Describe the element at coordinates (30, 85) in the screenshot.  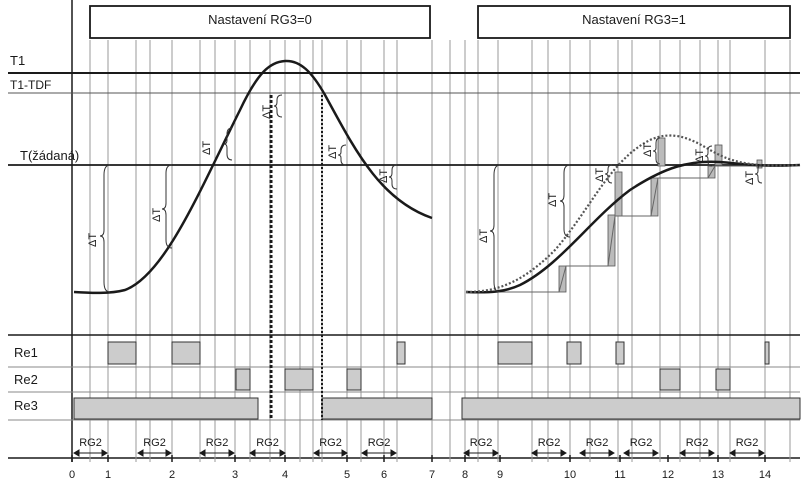
I see `level-label-t1-tdf: T1-TDF` at that location.